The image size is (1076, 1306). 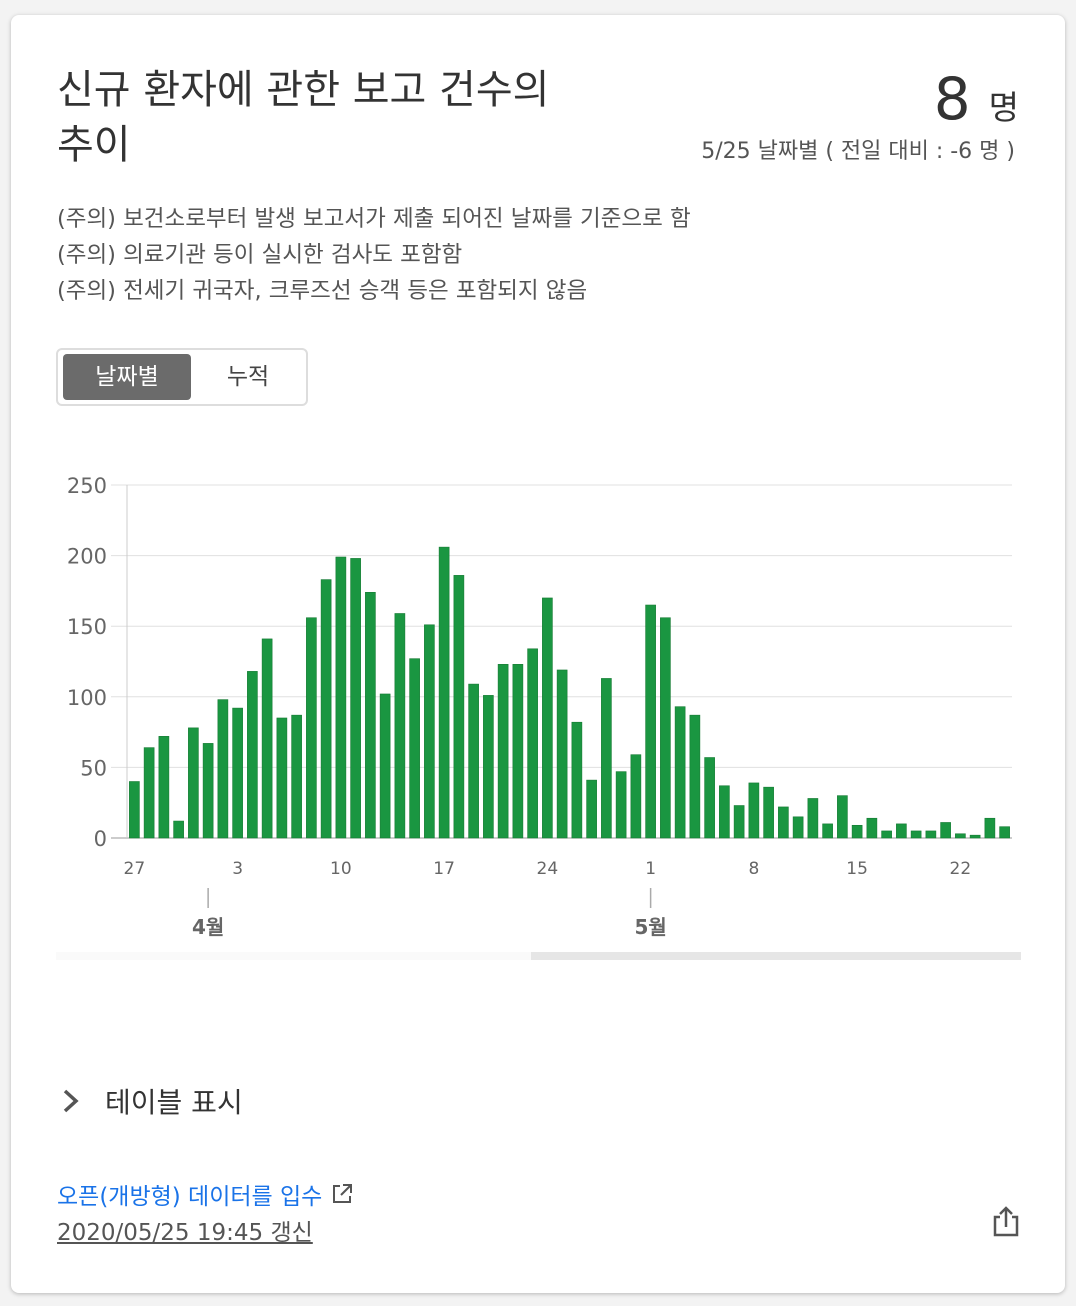 I want to click on x-tick-label: 15, so click(x=857, y=869).